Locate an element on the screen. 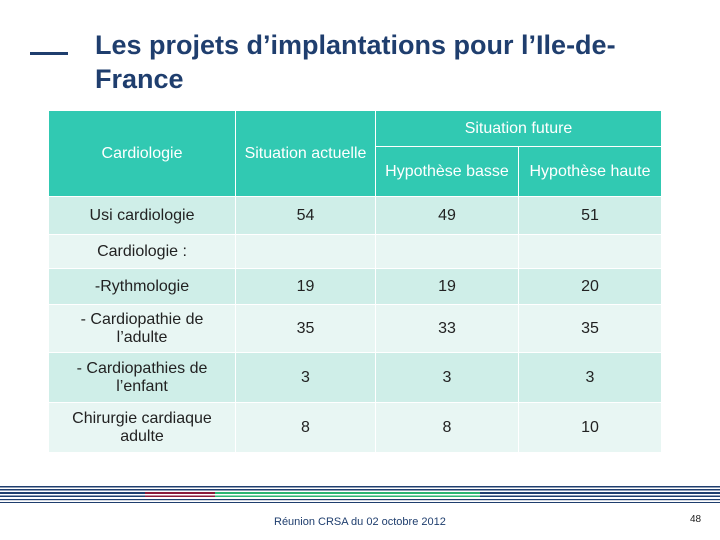 The image size is (720, 540). cell-low: 3 is located at coordinates (447, 377).